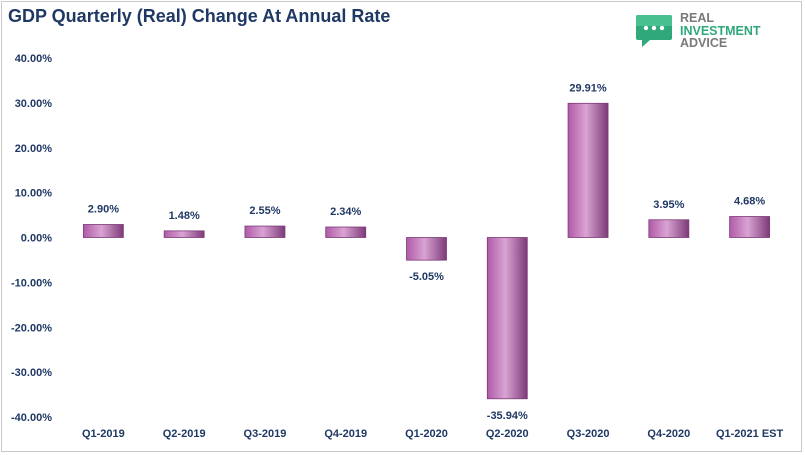  What do you see at coordinates (345, 434) in the screenshot?
I see `x-tick-label: Q4-2019` at bounding box center [345, 434].